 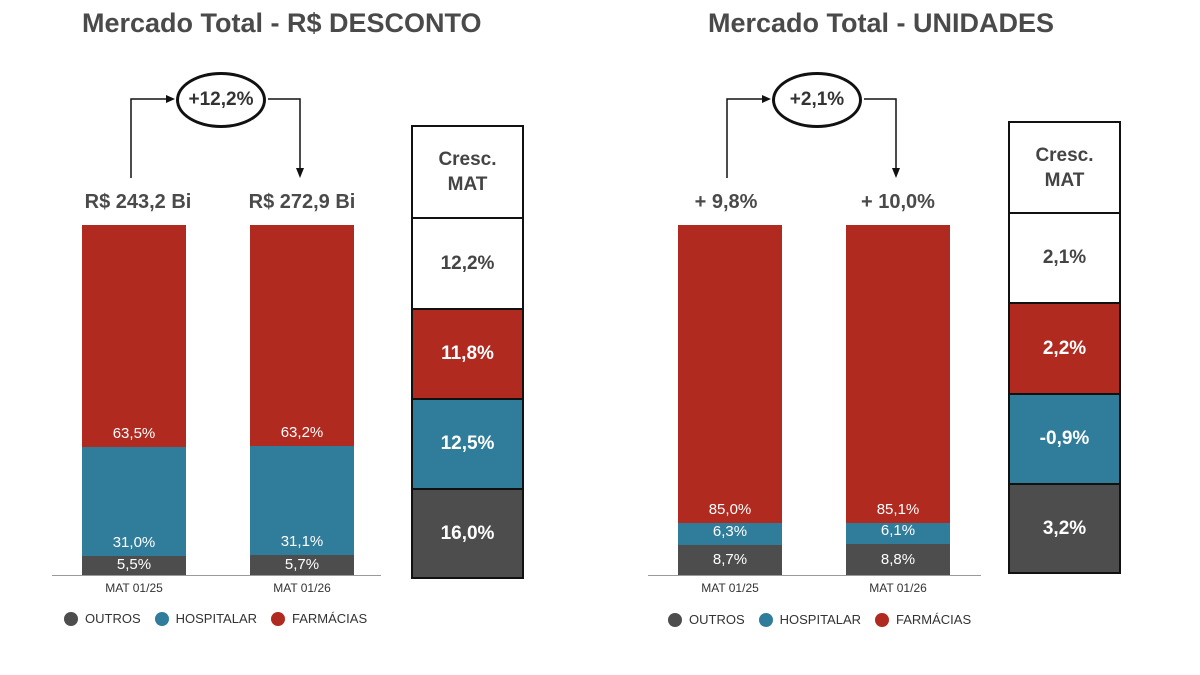 I want to click on growth-badge: +12,2%, so click(x=221, y=100).